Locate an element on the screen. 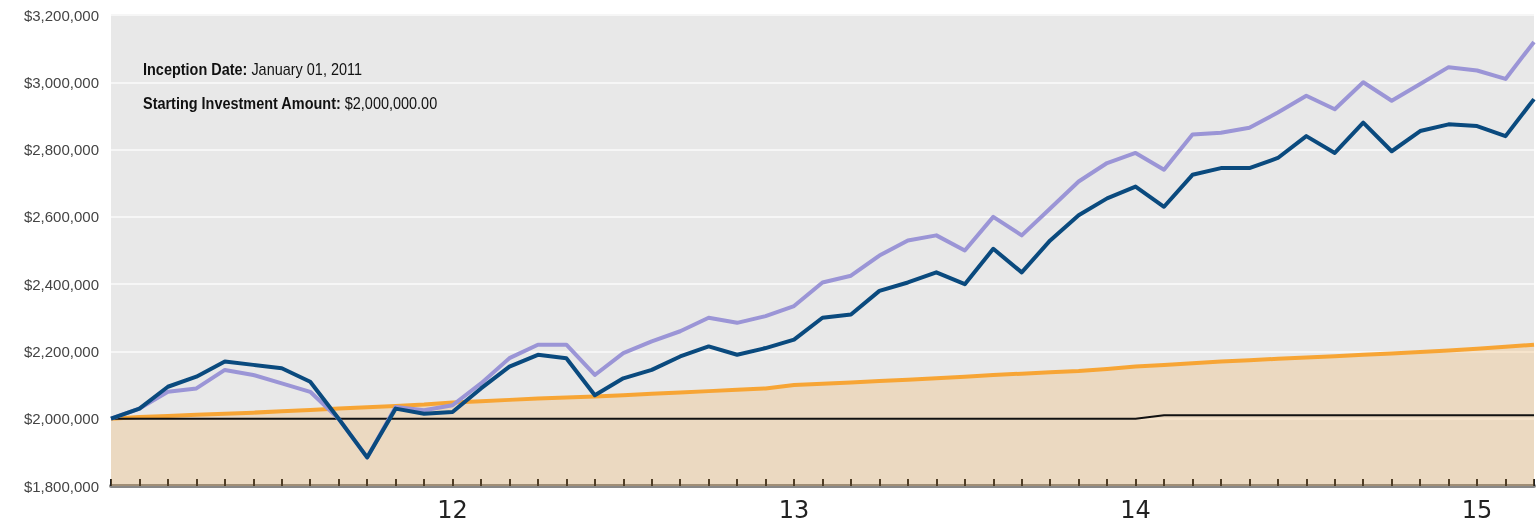 The image size is (1537, 525). y-tick-label: $2,400,000 is located at coordinates (61, 284).